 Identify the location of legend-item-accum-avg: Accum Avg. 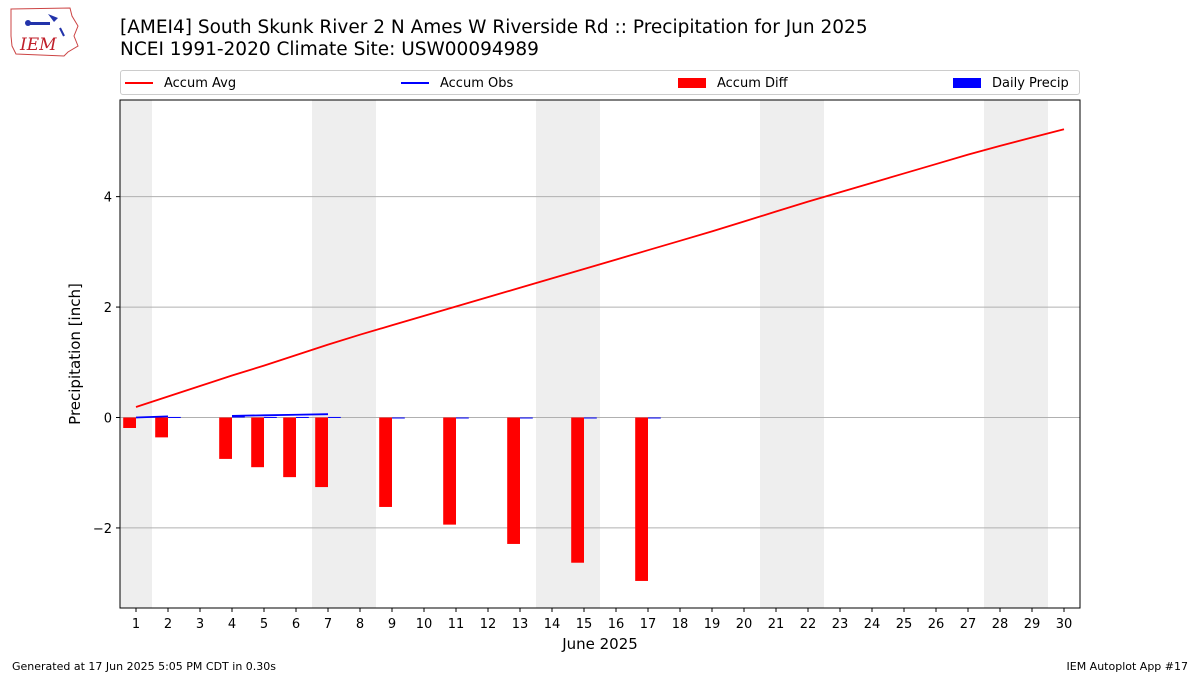
(180, 83).